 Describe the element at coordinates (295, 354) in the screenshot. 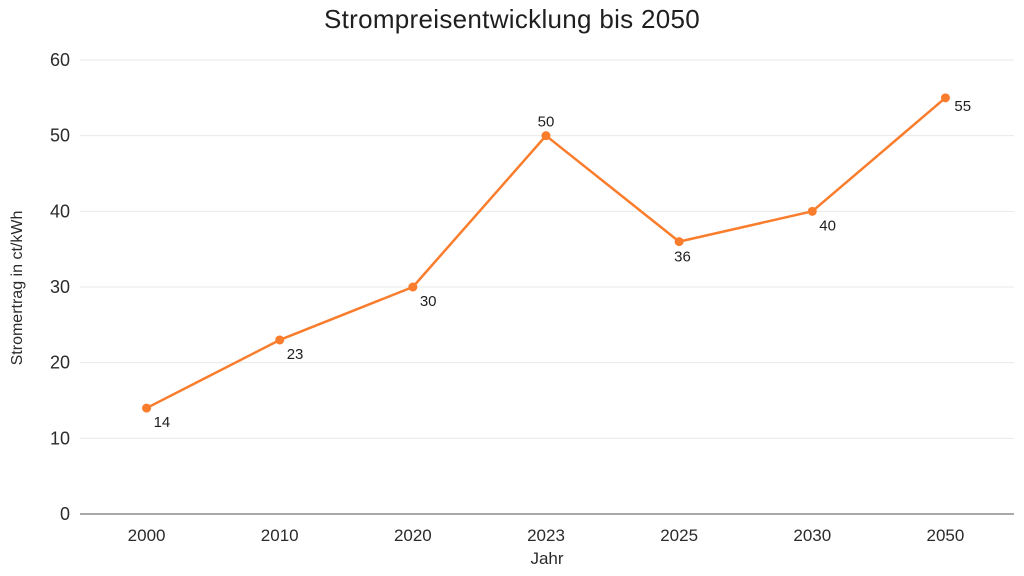

I see `data-point-label: 23` at that location.